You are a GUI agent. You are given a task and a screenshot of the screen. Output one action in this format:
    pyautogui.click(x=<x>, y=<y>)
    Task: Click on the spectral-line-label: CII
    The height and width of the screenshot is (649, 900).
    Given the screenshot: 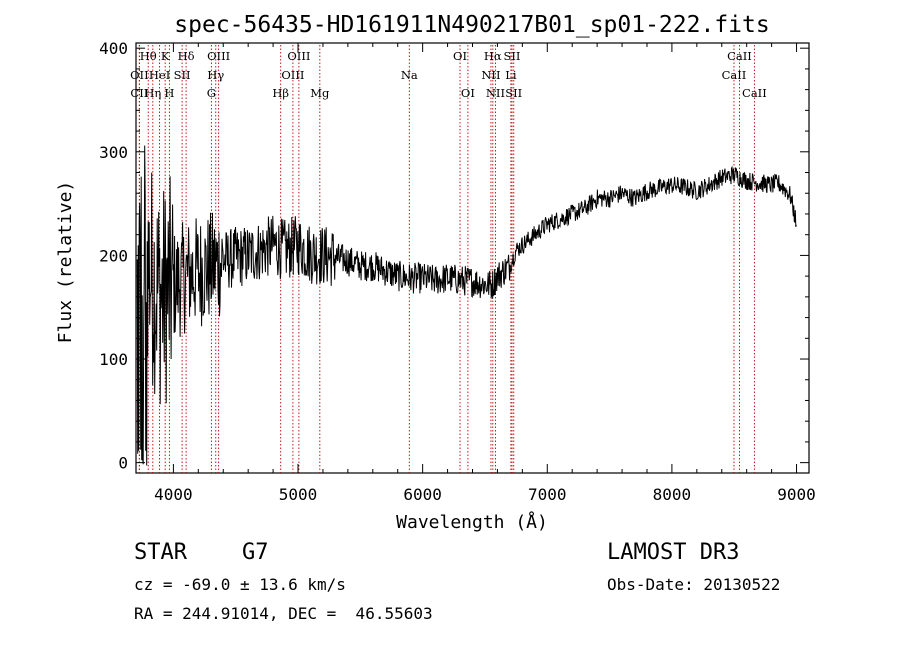 What is the action you would take?
    pyautogui.click(x=139, y=93)
    